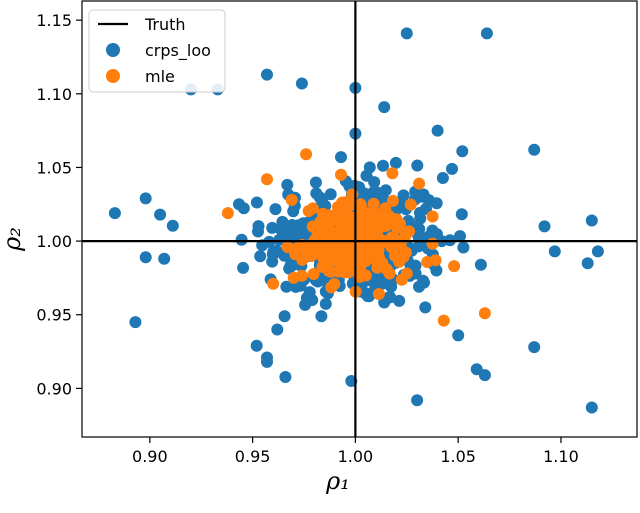 This screenshot has height=513, width=640. I want to click on legend: Truth crps_loo mle, so click(157, 51).